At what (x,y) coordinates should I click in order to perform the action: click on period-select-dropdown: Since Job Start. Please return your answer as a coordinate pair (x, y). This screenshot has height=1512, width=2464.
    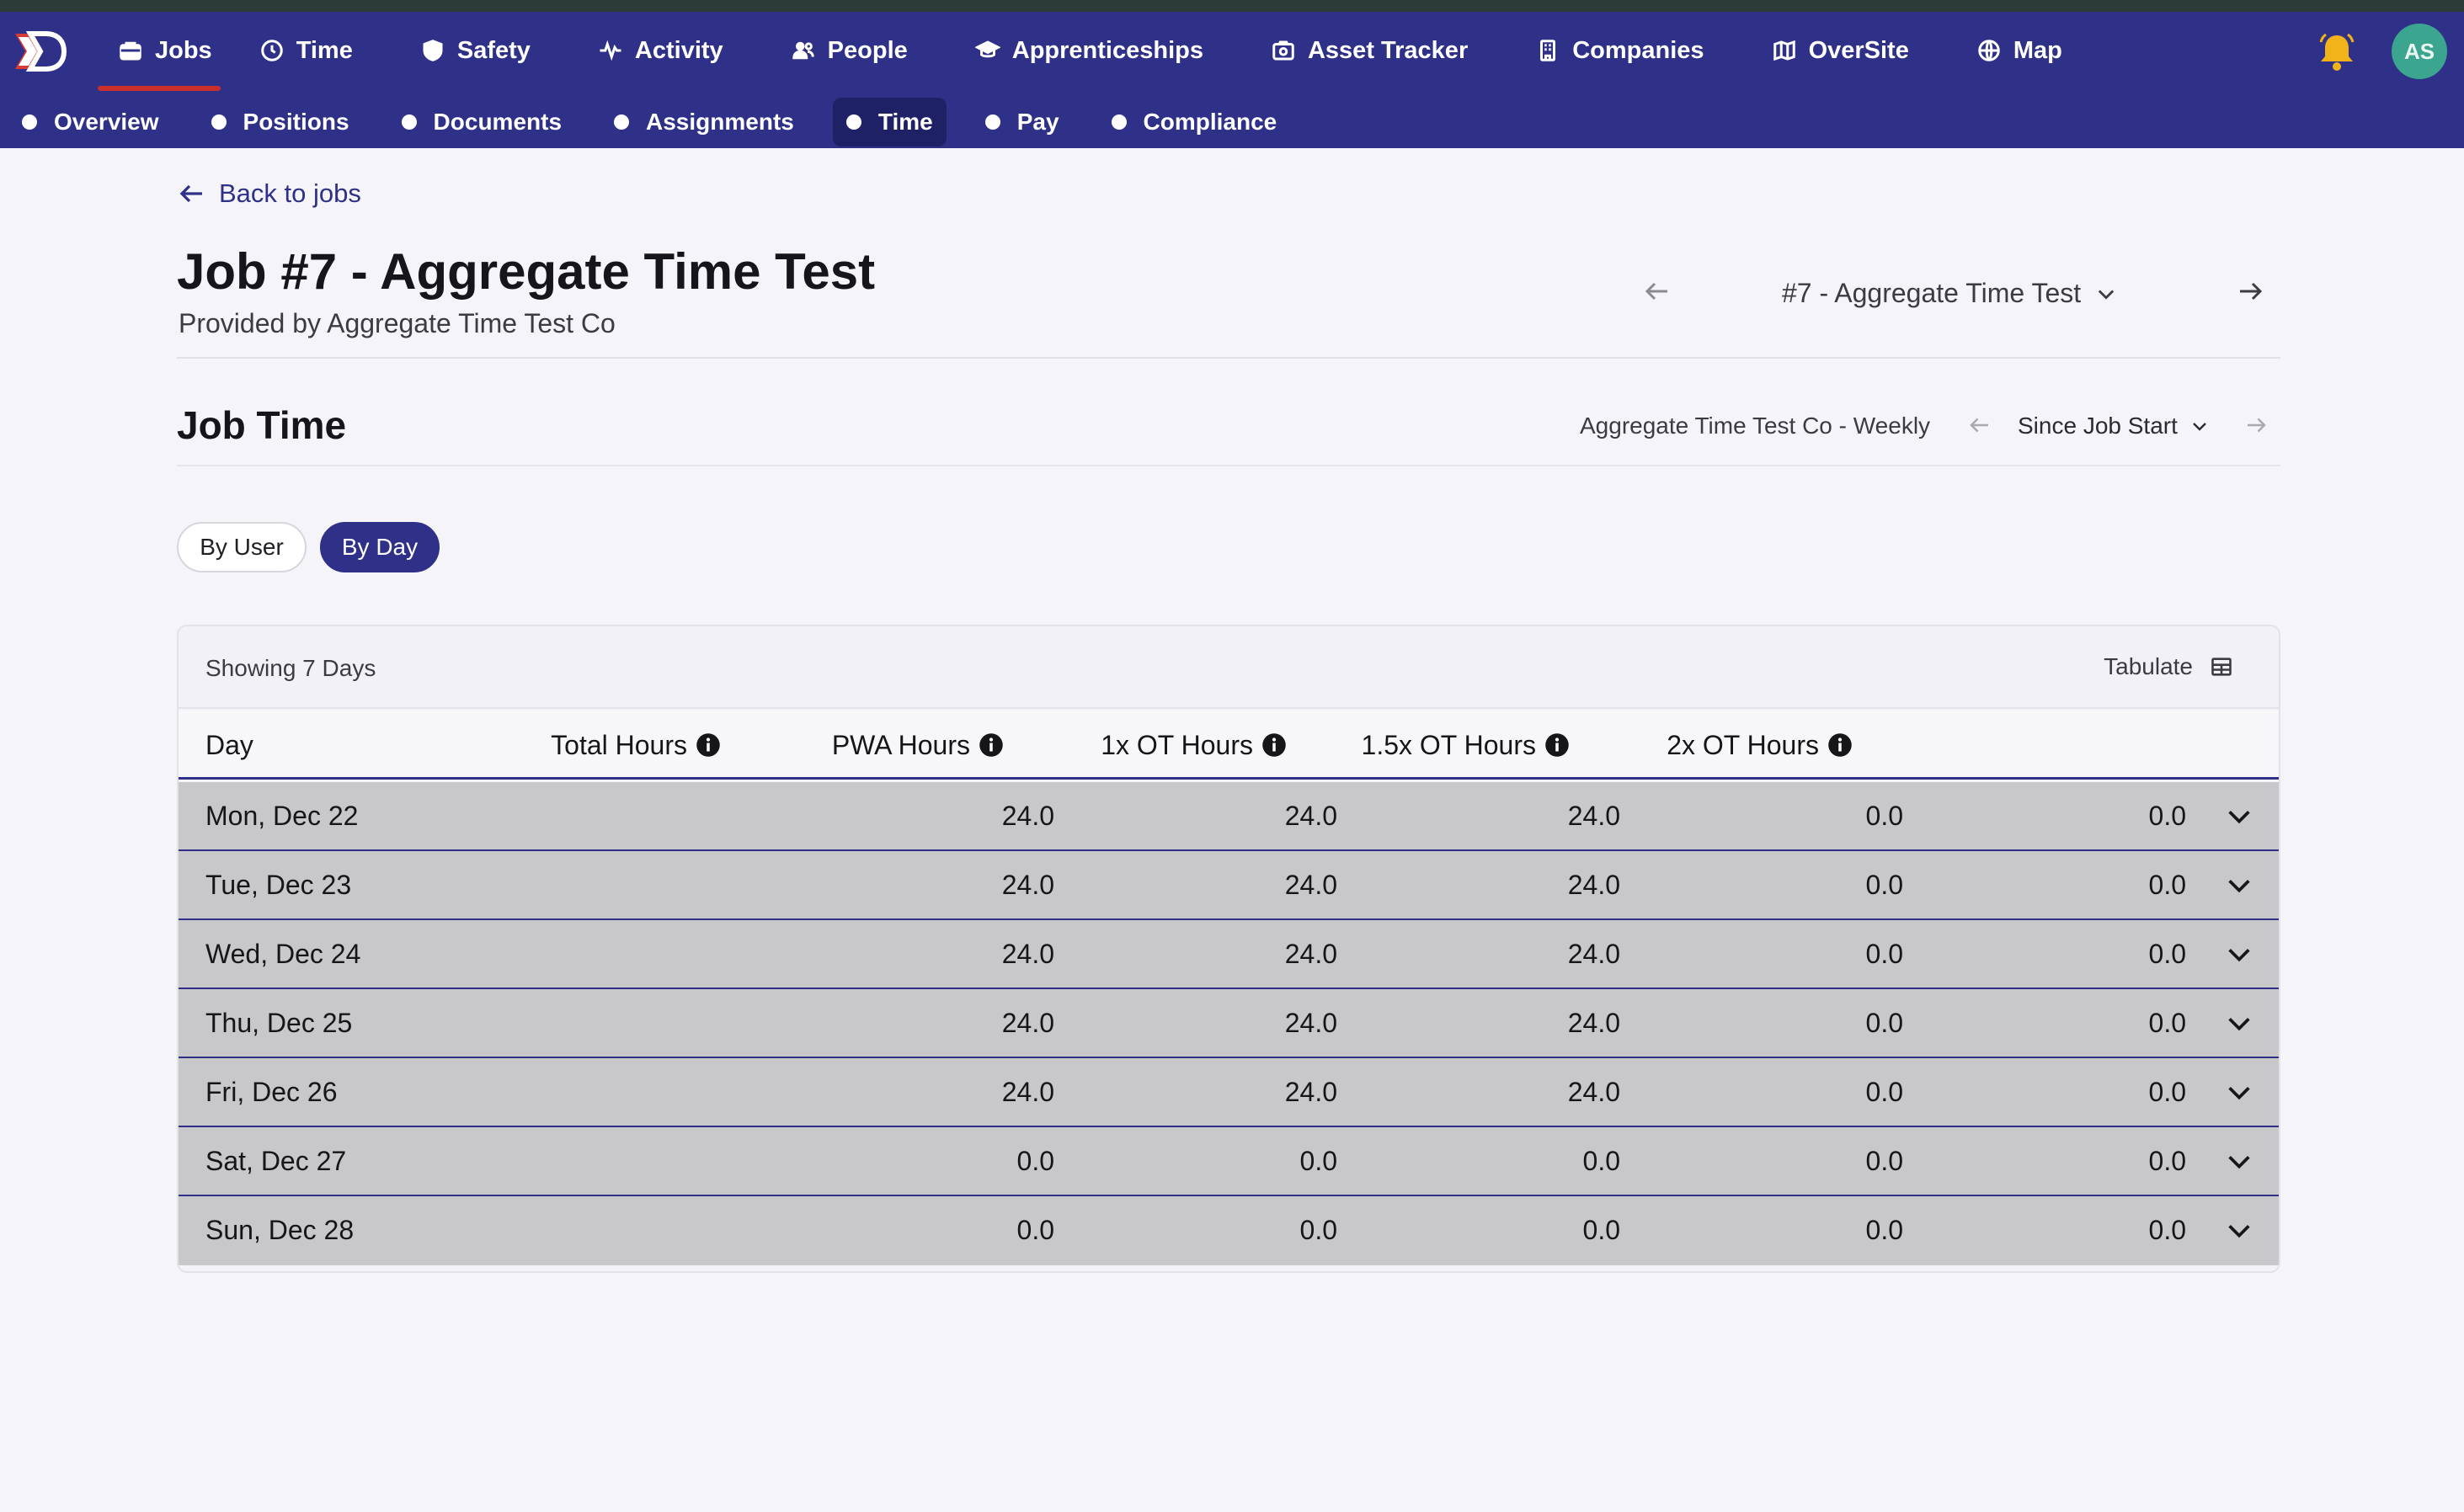
    Looking at the image, I should click on (2114, 426).